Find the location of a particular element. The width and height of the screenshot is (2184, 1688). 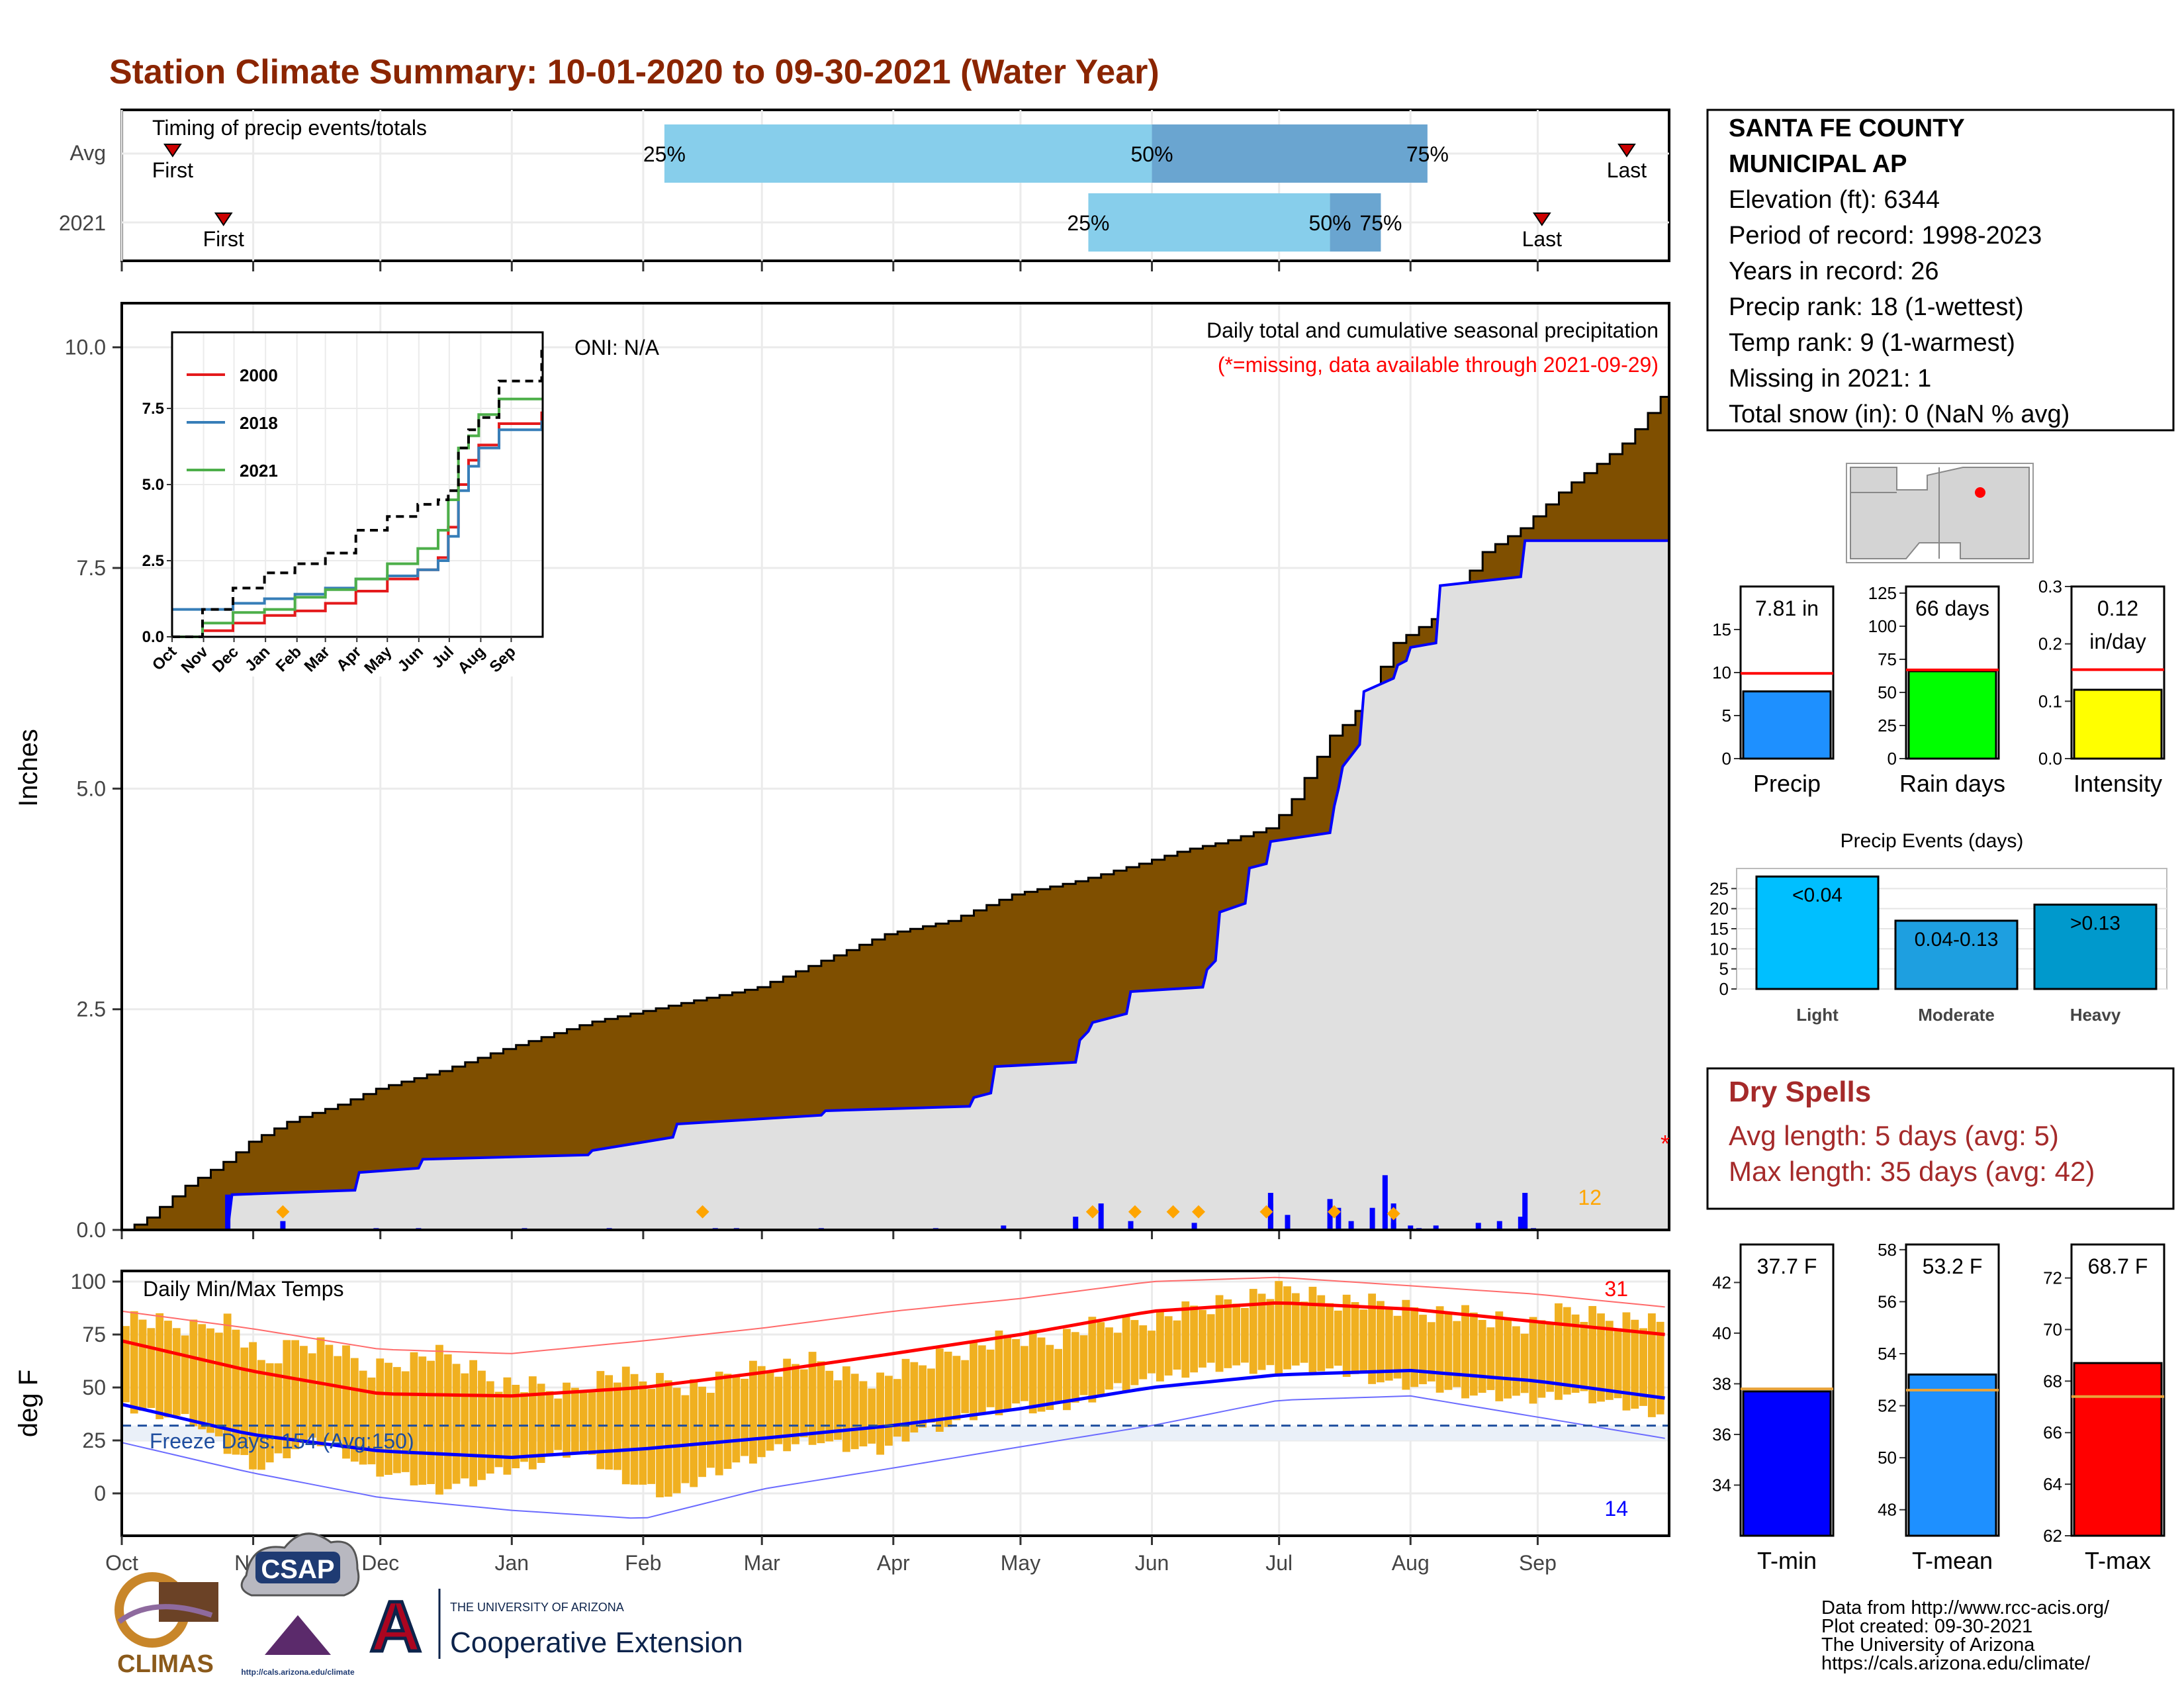

station-snow: Total snow (in): 0 (NaN % avg) is located at coordinates (1900, 414).